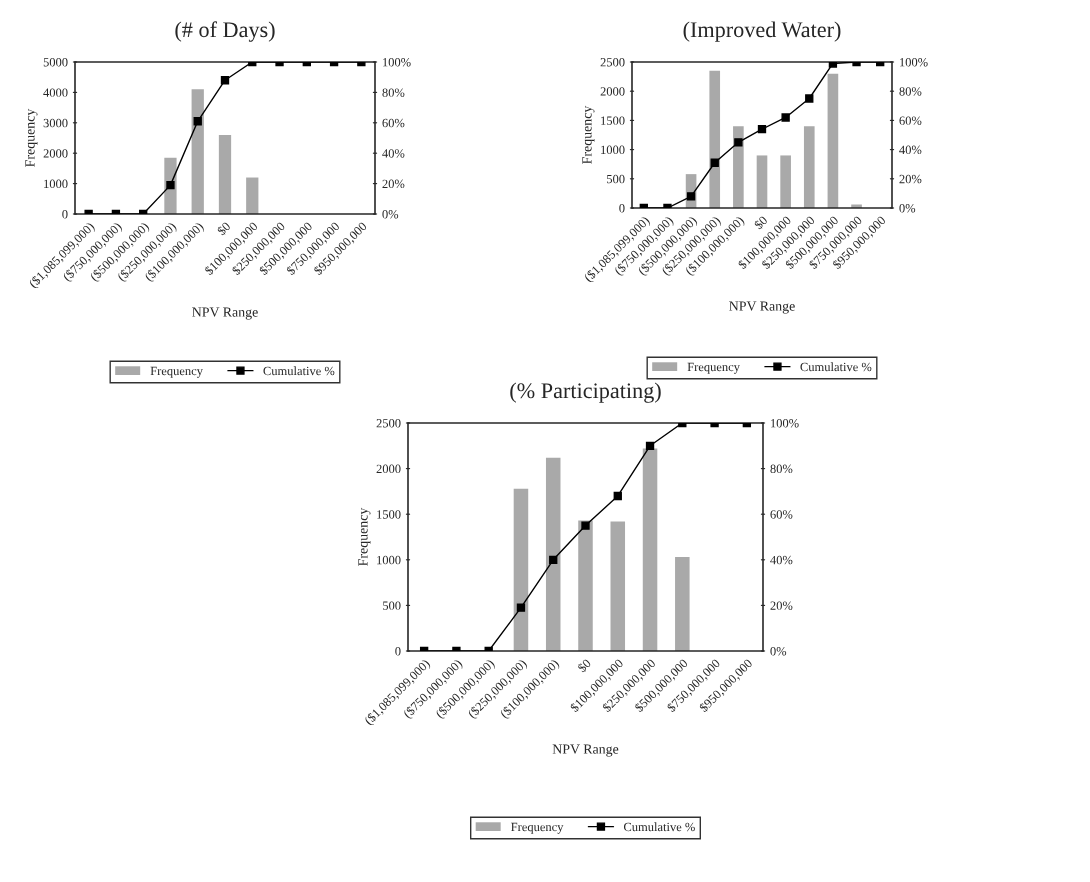 This screenshot has height=882, width=1090. I want to click on chart-title: (% Participating), so click(585, 392).